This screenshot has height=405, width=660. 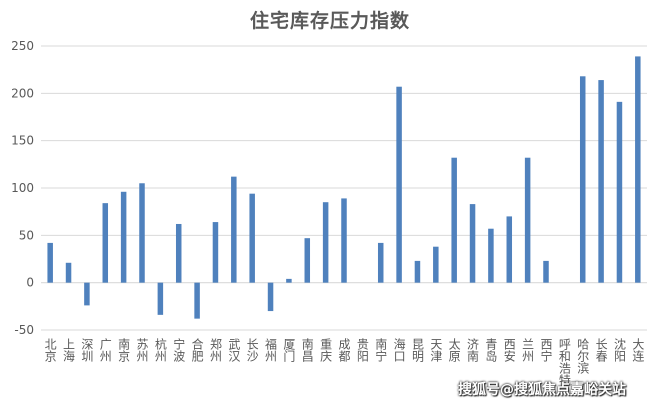 What do you see at coordinates (527, 350) in the screenshot?
I see `x-tick-label: 兰州` at bounding box center [527, 350].